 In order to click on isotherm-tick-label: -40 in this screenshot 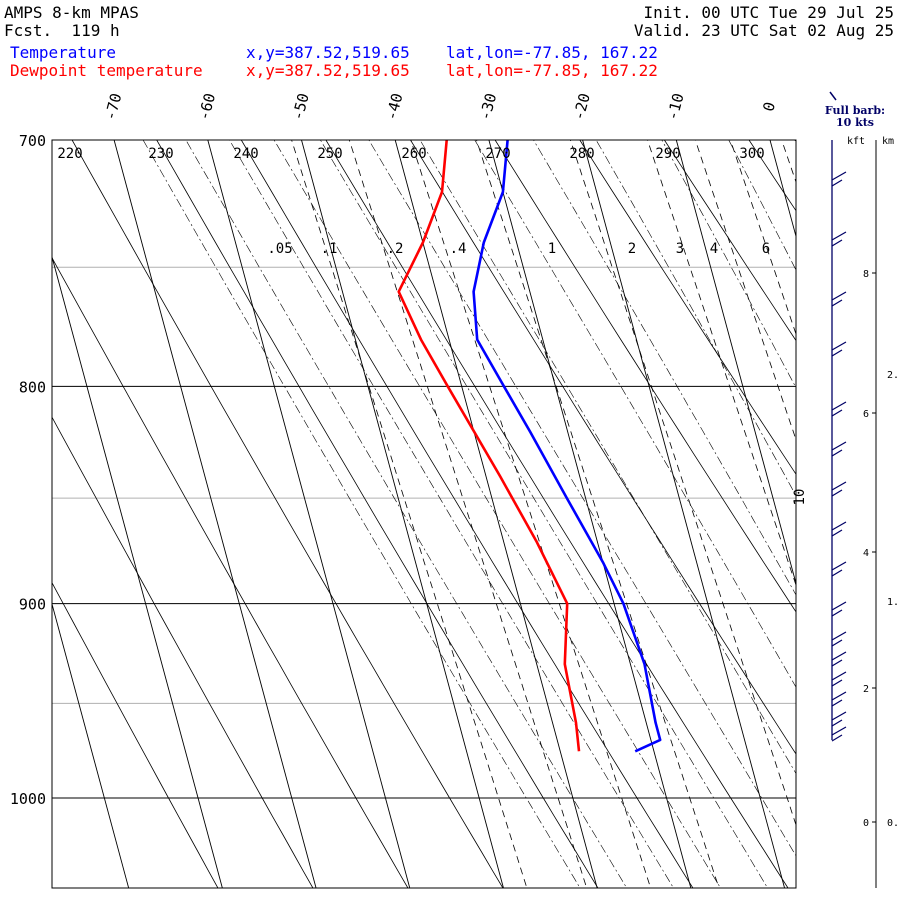, I will do `click(394, 106)`.